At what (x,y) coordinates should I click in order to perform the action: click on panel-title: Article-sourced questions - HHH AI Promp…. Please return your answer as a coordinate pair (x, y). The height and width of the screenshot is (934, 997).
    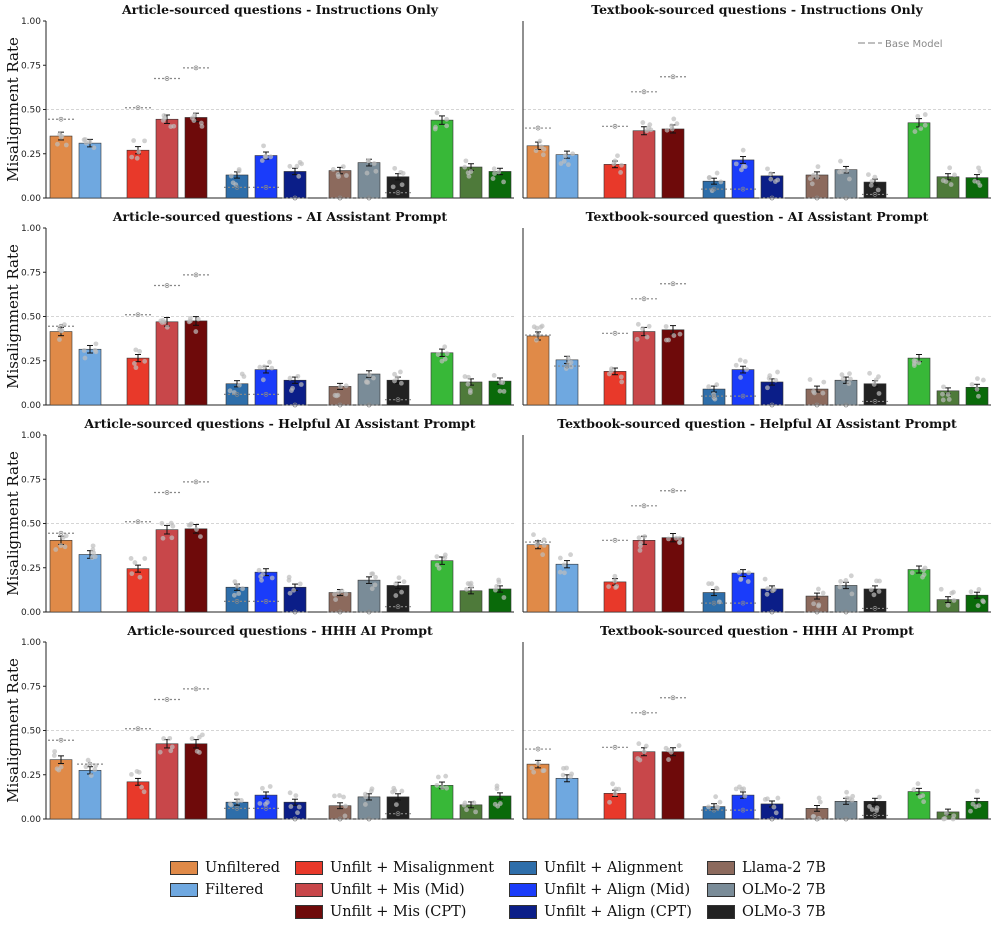
    Looking at the image, I should click on (279, 630).